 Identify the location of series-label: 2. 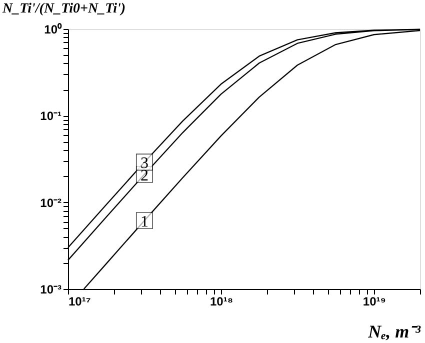
(144, 175).